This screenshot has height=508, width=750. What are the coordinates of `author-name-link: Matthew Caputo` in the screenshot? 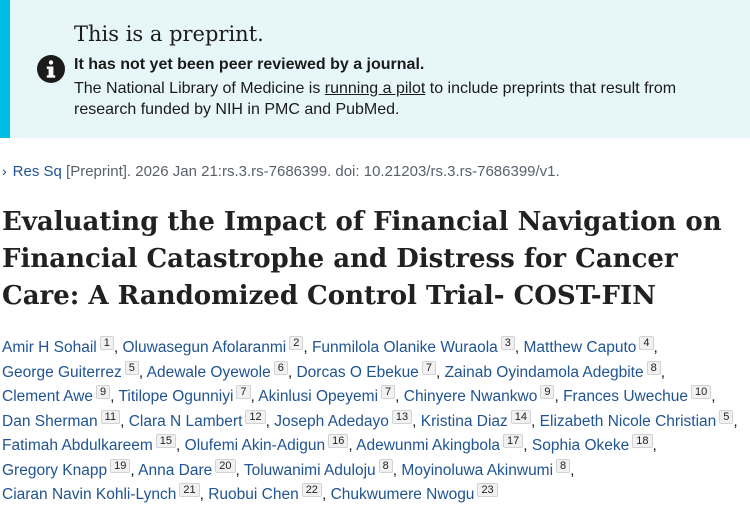 It's located at (580, 347).